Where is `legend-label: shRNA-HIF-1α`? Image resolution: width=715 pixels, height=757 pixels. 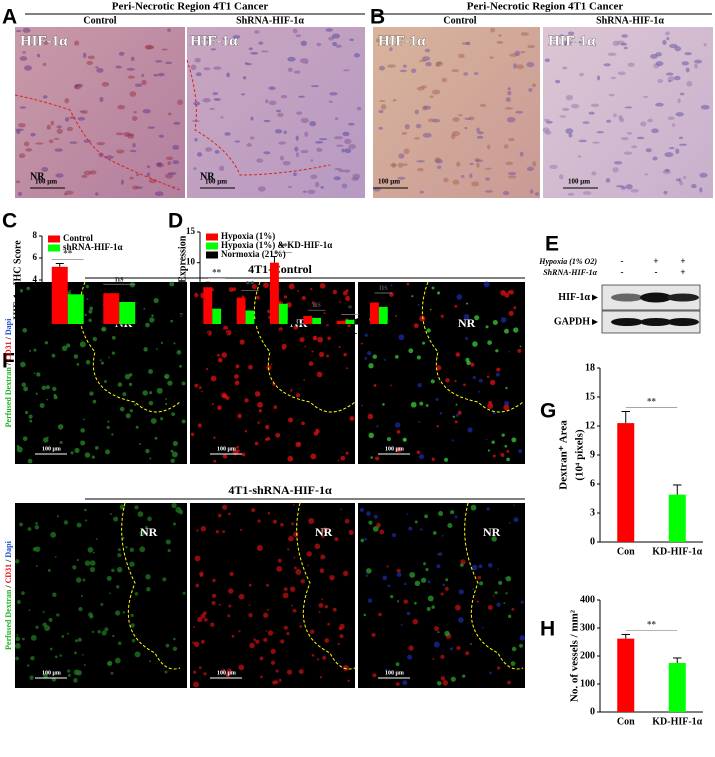 legend-label: shRNA-HIF-1α is located at coordinates (93, 247).